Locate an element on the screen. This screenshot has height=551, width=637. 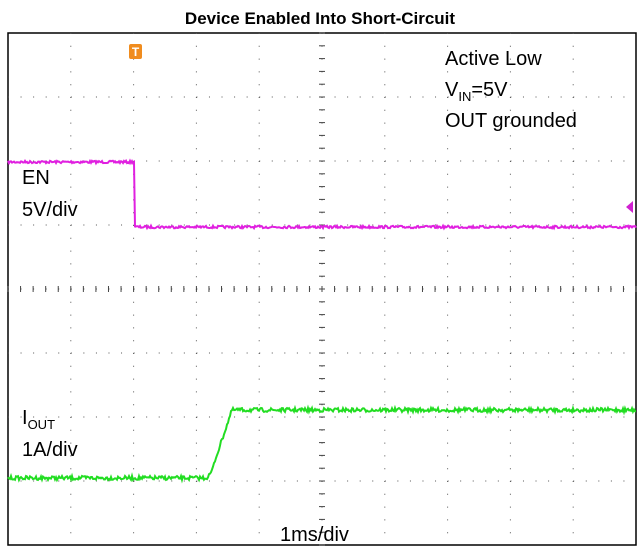
vin-rest: =5V is located at coordinates (489, 90).